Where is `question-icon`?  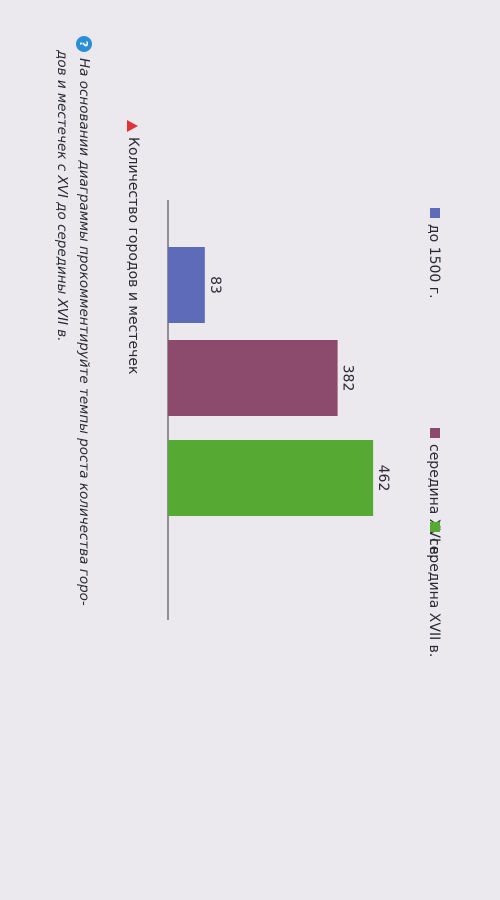
question-icon is located at coordinates (84, 44).